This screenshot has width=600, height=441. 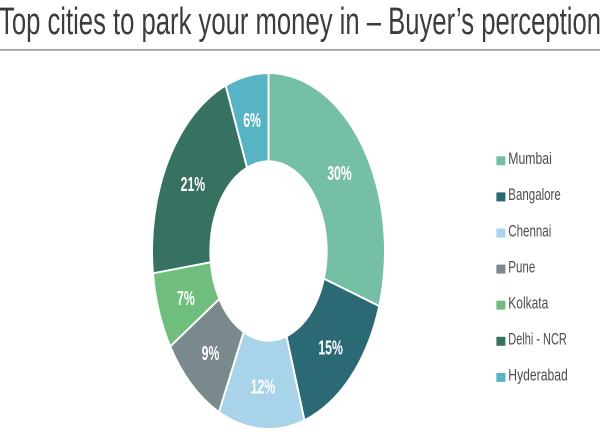 What do you see at coordinates (330, 348) in the screenshot?
I see `svg-text: 15%` at bounding box center [330, 348].